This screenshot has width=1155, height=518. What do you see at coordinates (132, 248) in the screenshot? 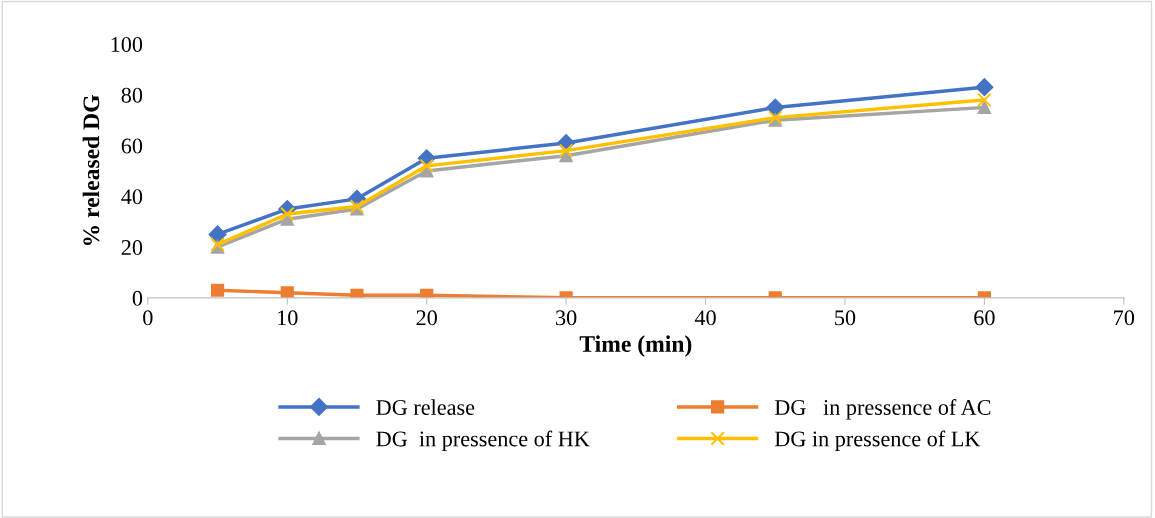
I see `y-tick-label: 20` at bounding box center [132, 248].